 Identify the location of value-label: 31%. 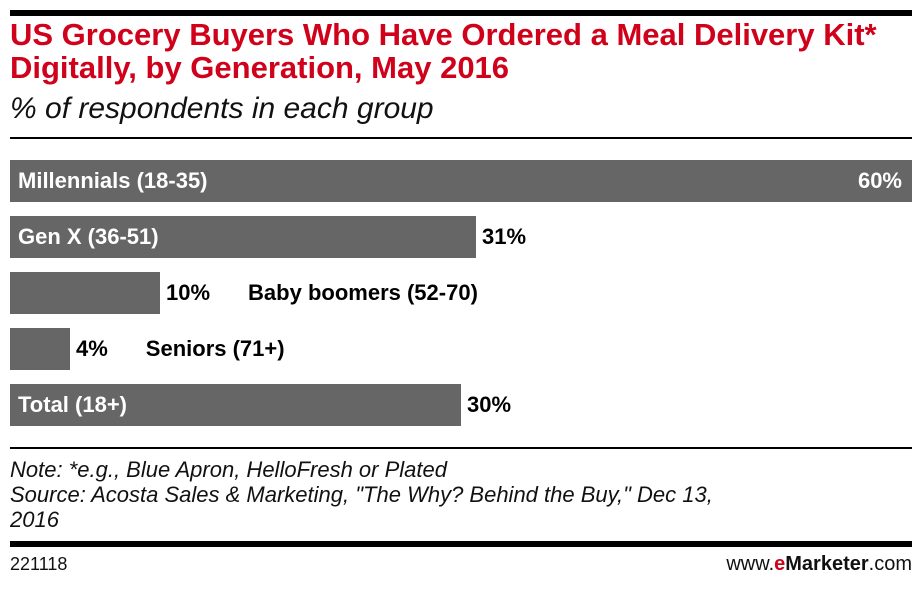
(504, 236).